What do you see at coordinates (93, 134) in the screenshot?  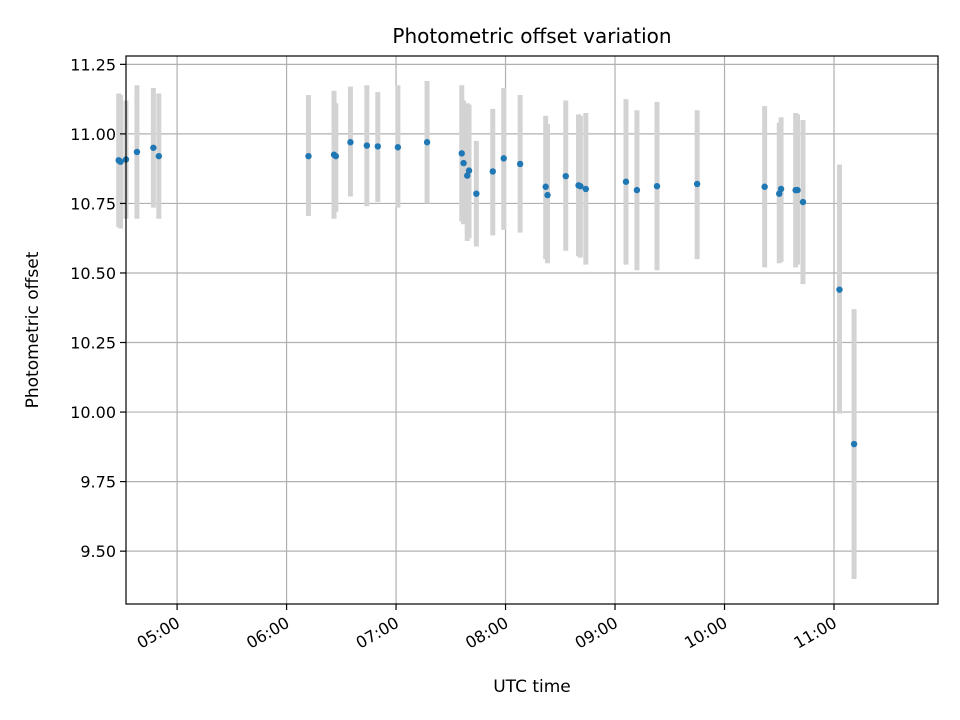 I see `y-tick-label: 11.00` at bounding box center [93, 134].